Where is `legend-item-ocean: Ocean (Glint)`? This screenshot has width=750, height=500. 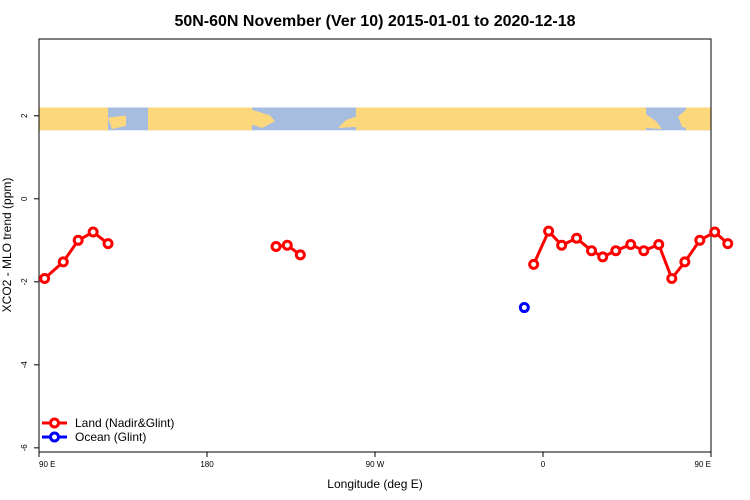 legend-item-ocean: Ocean (Glint) is located at coordinates (94, 437).